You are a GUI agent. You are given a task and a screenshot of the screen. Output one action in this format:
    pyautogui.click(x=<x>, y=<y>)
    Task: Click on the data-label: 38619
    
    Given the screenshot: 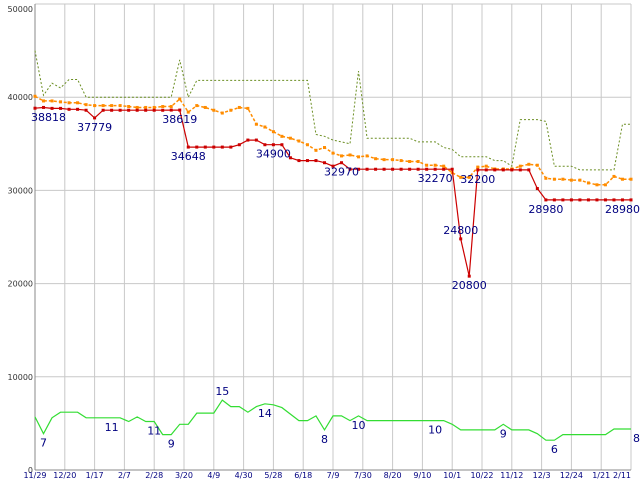 What is the action you would take?
    pyautogui.click(x=179, y=119)
    